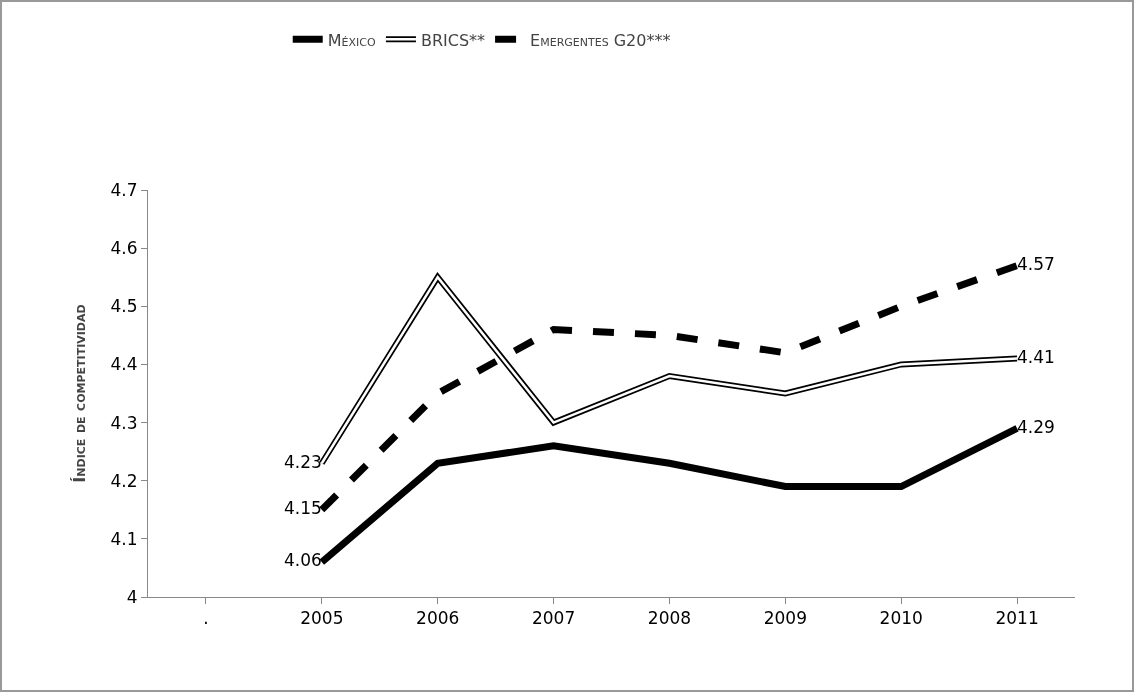  Describe the element at coordinates (124, 422) in the screenshot. I see `y-tick-label: 4.3` at that location.